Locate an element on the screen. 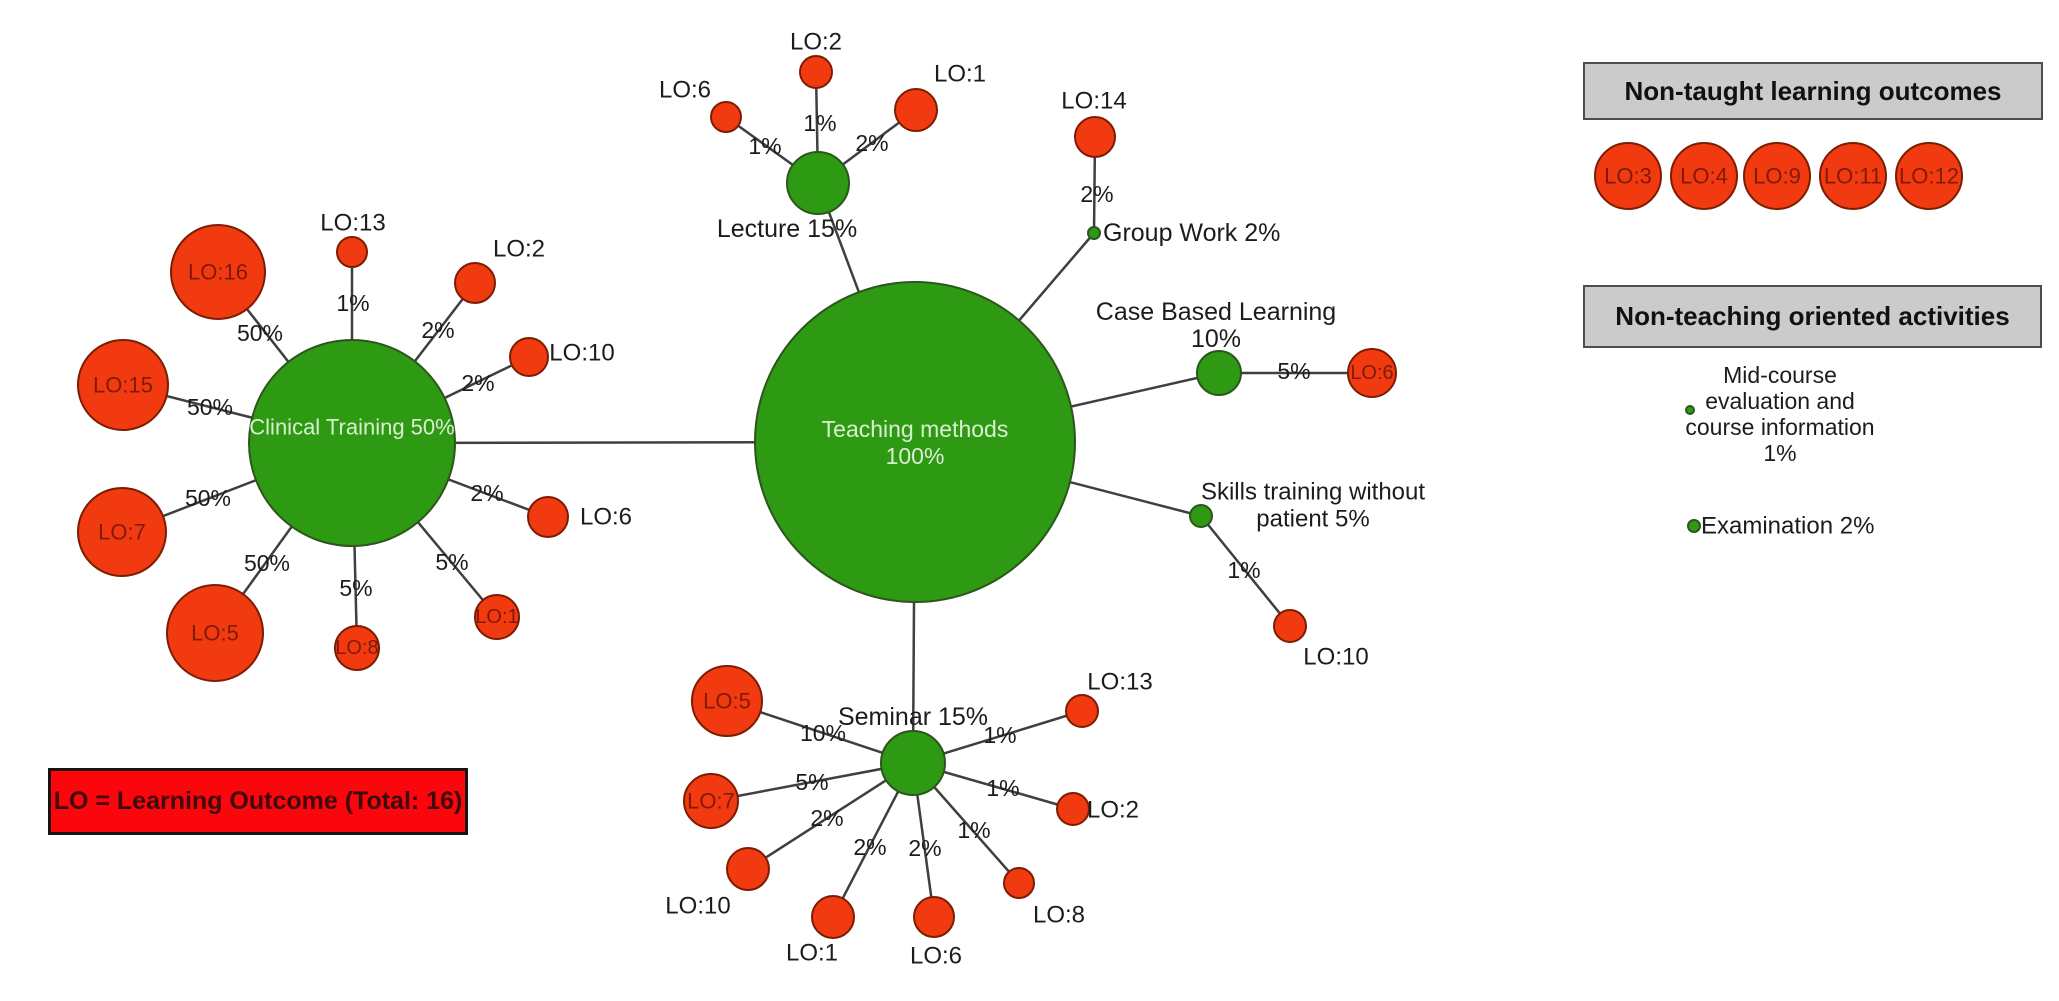 Image resolution: width=2059 pixels, height=1001 pixels. node-circle-lecture is located at coordinates (818, 183).